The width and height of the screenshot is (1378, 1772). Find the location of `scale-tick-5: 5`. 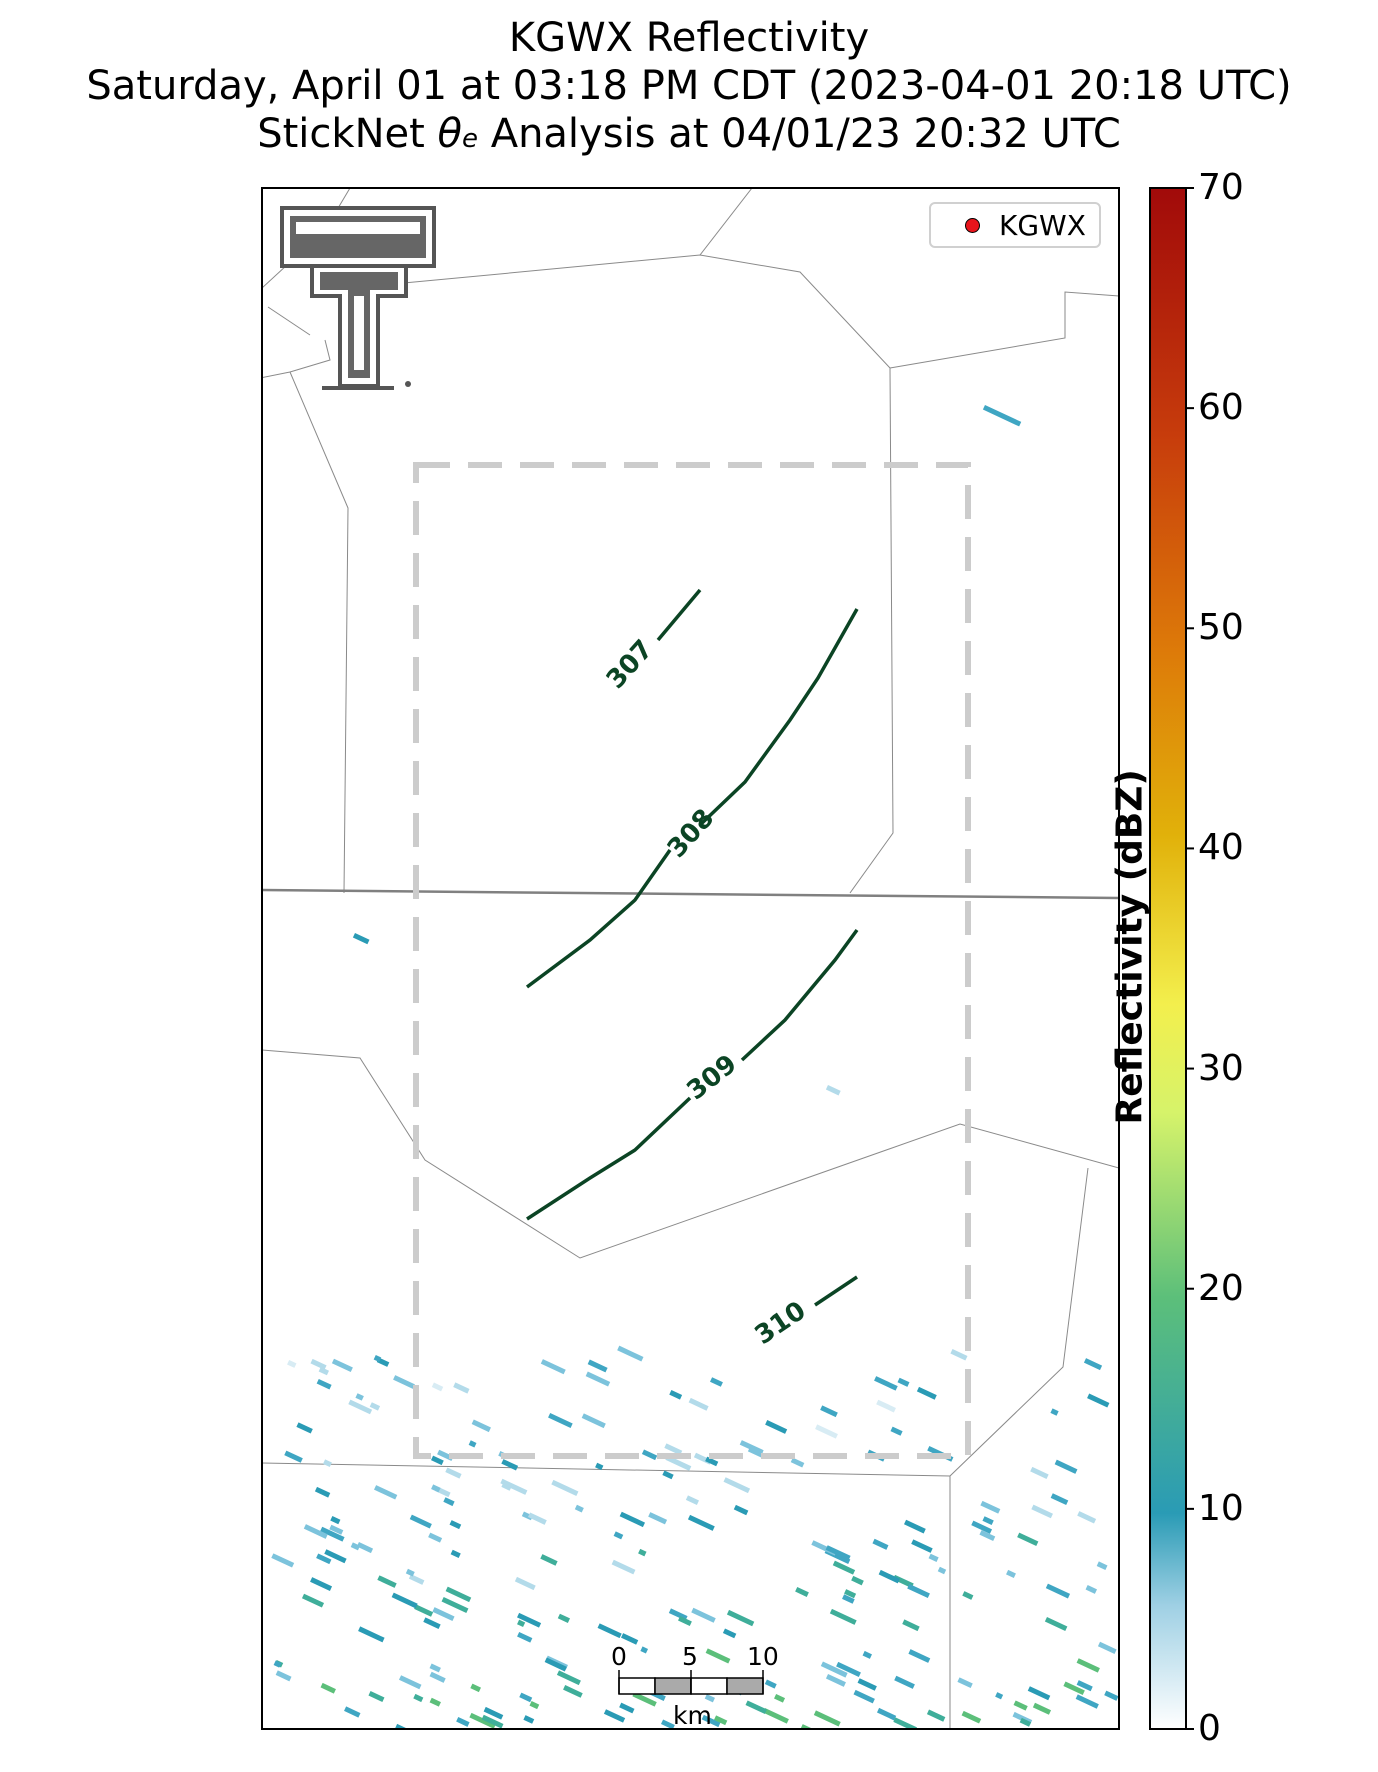

scale-tick-5: 5 is located at coordinates (690, 1656).